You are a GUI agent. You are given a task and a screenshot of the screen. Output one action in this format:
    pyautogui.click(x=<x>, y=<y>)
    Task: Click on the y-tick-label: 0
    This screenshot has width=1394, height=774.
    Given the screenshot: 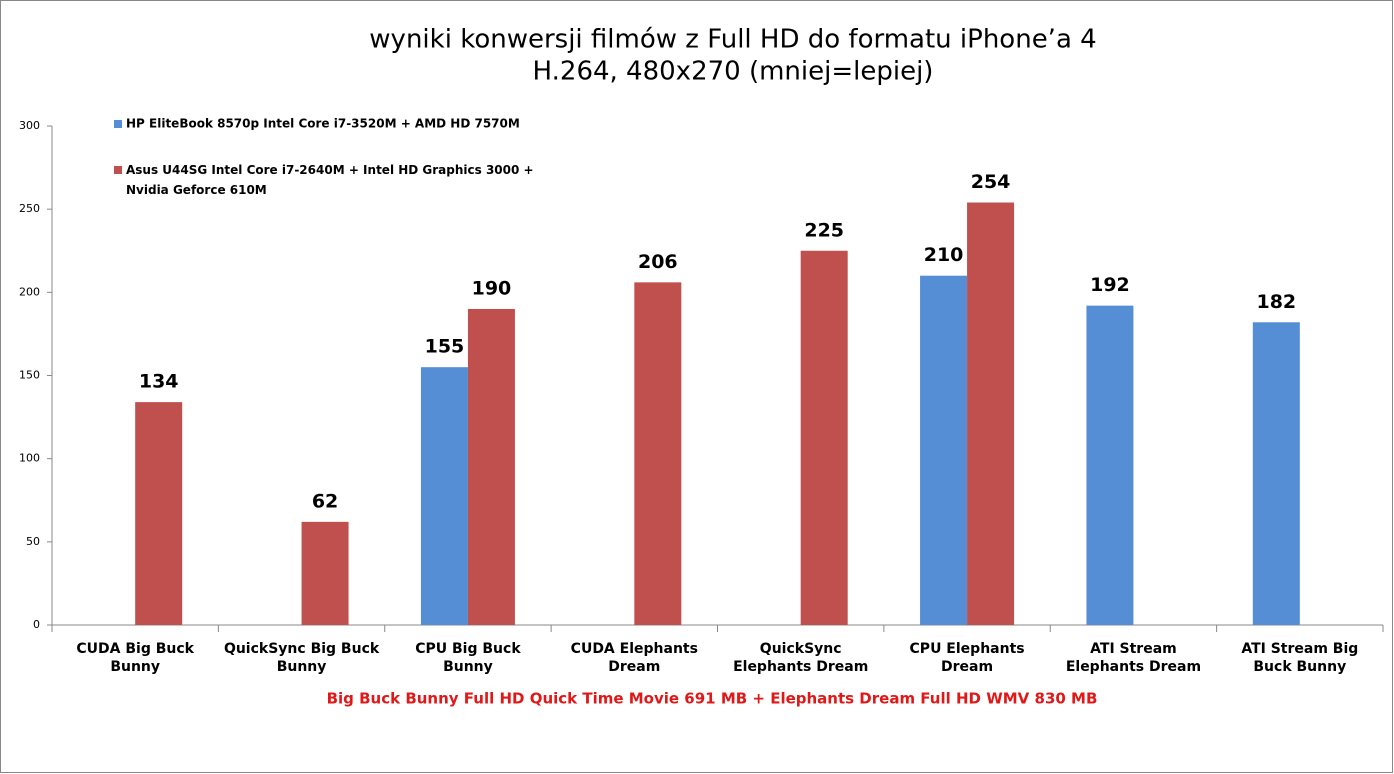 What is the action you would take?
    pyautogui.click(x=36, y=624)
    